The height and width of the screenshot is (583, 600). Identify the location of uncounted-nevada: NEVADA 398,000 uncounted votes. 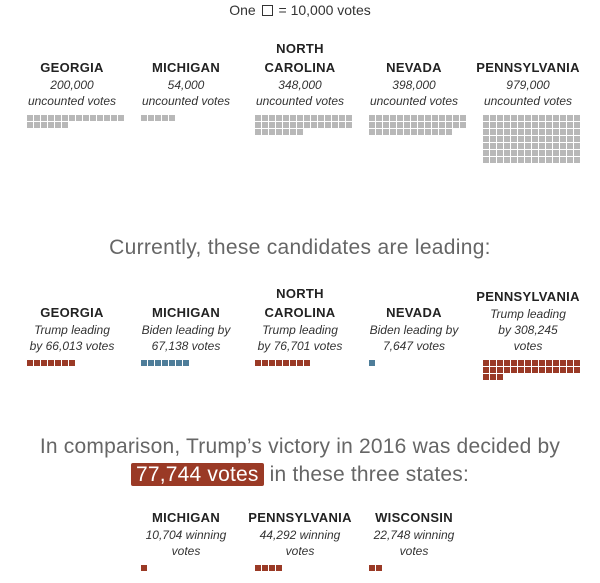
(414, 83).